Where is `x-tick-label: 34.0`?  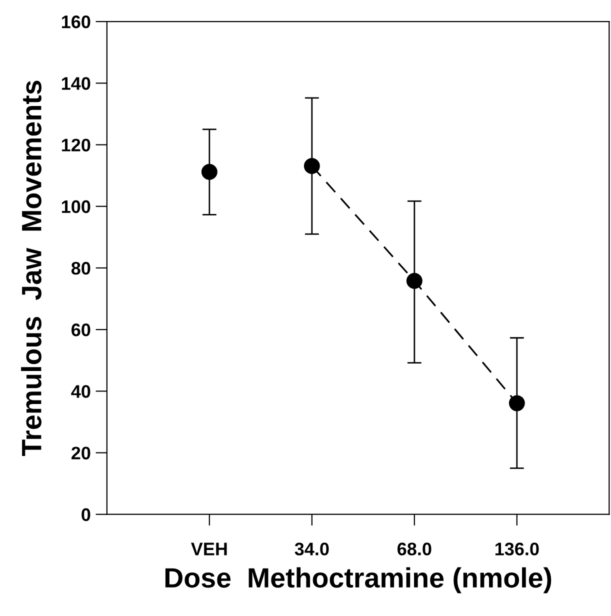
x-tick-label: 34.0 is located at coordinates (311, 549).